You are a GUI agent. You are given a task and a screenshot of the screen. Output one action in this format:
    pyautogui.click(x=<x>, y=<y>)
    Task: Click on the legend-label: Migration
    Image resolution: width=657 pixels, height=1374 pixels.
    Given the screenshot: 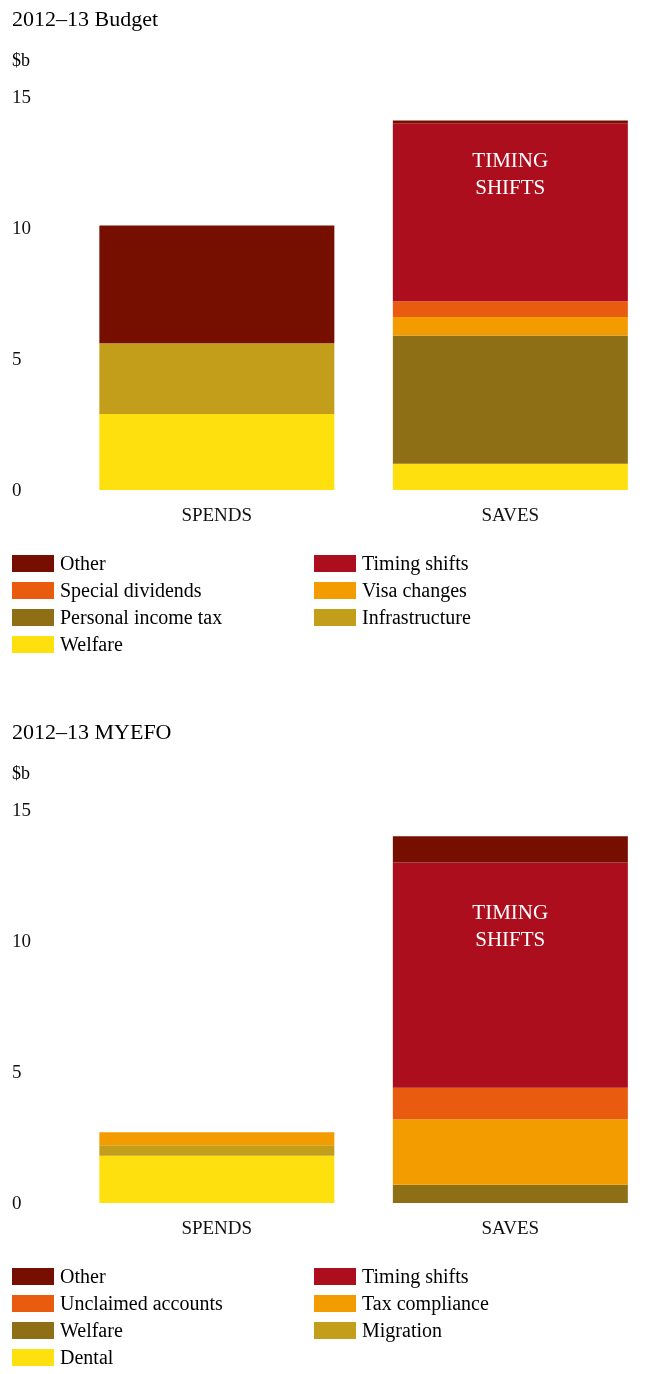 What is the action you would take?
    pyautogui.click(x=402, y=1330)
    